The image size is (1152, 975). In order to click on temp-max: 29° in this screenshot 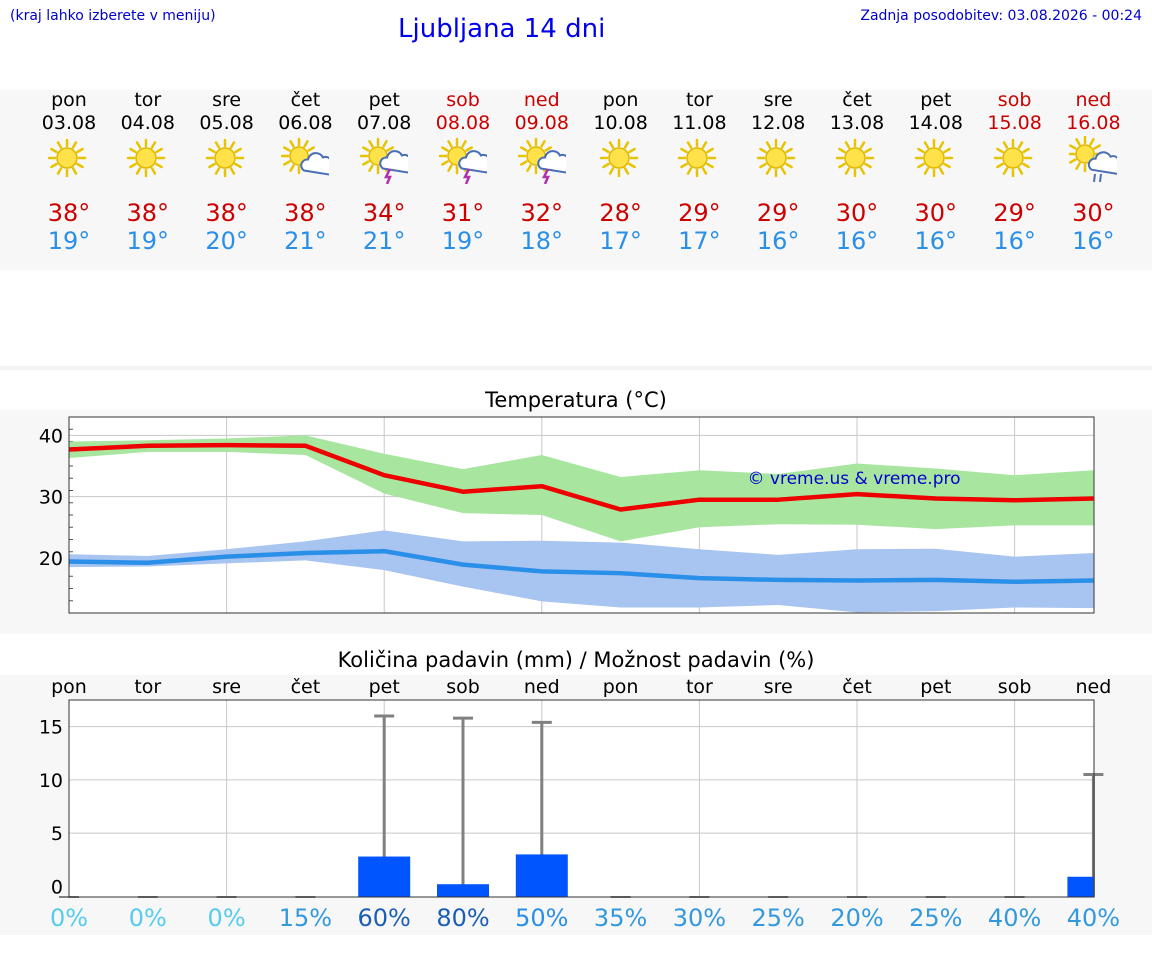, I will do `click(1014, 213)`.